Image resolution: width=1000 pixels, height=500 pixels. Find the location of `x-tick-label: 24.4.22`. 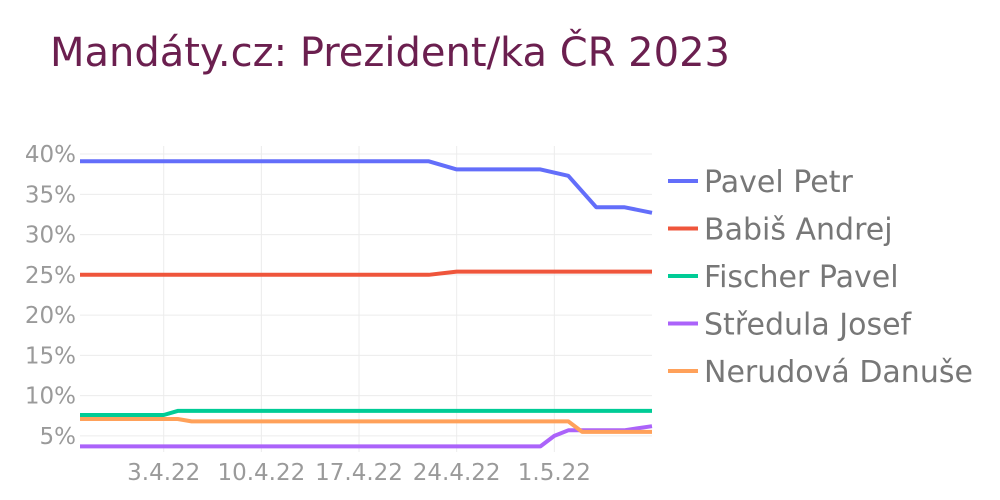

x-tick-label: 24.4.22 is located at coordinates (457, 473).